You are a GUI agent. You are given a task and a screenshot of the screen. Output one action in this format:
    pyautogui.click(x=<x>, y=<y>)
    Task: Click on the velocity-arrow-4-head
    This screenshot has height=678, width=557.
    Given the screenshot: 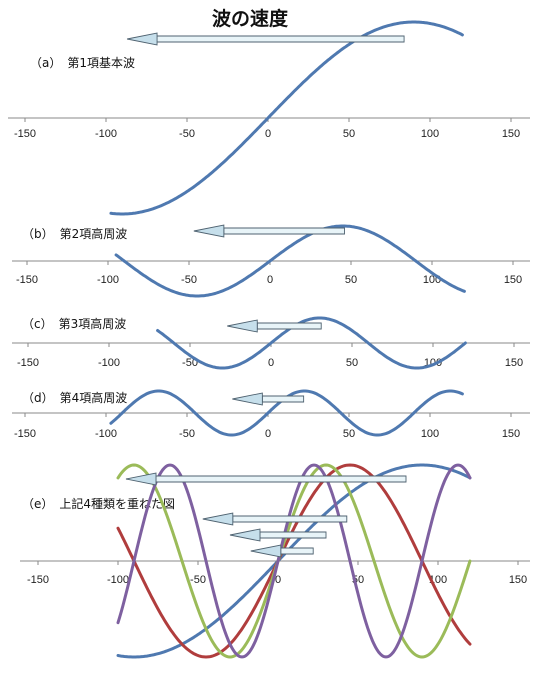 What is the action you would take?
    pyautogui.click(x=266, y=551)
    